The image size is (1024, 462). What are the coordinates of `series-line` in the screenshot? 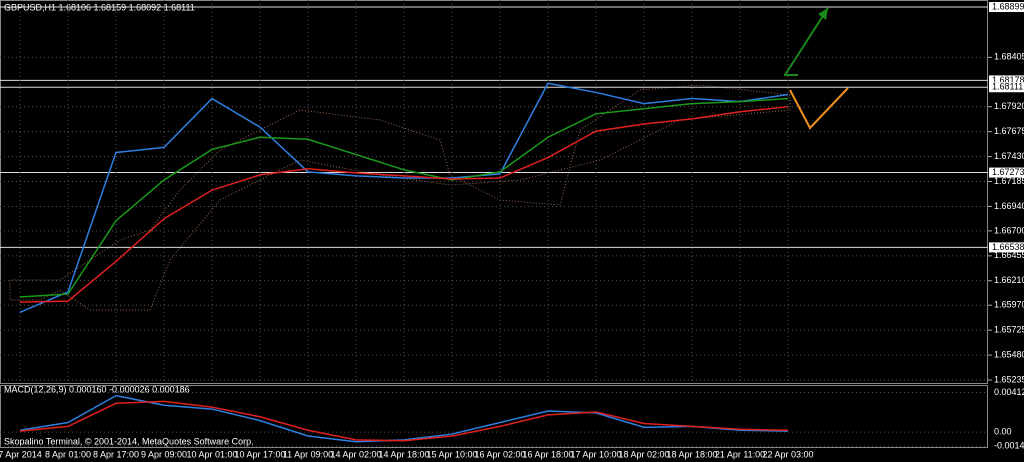 It's located at (404, 421).